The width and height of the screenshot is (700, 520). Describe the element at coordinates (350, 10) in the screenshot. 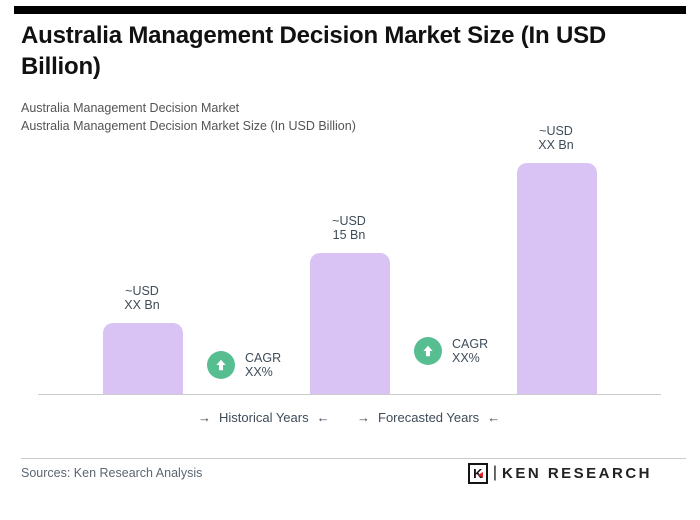

I see `top-accent-bar` at that location.